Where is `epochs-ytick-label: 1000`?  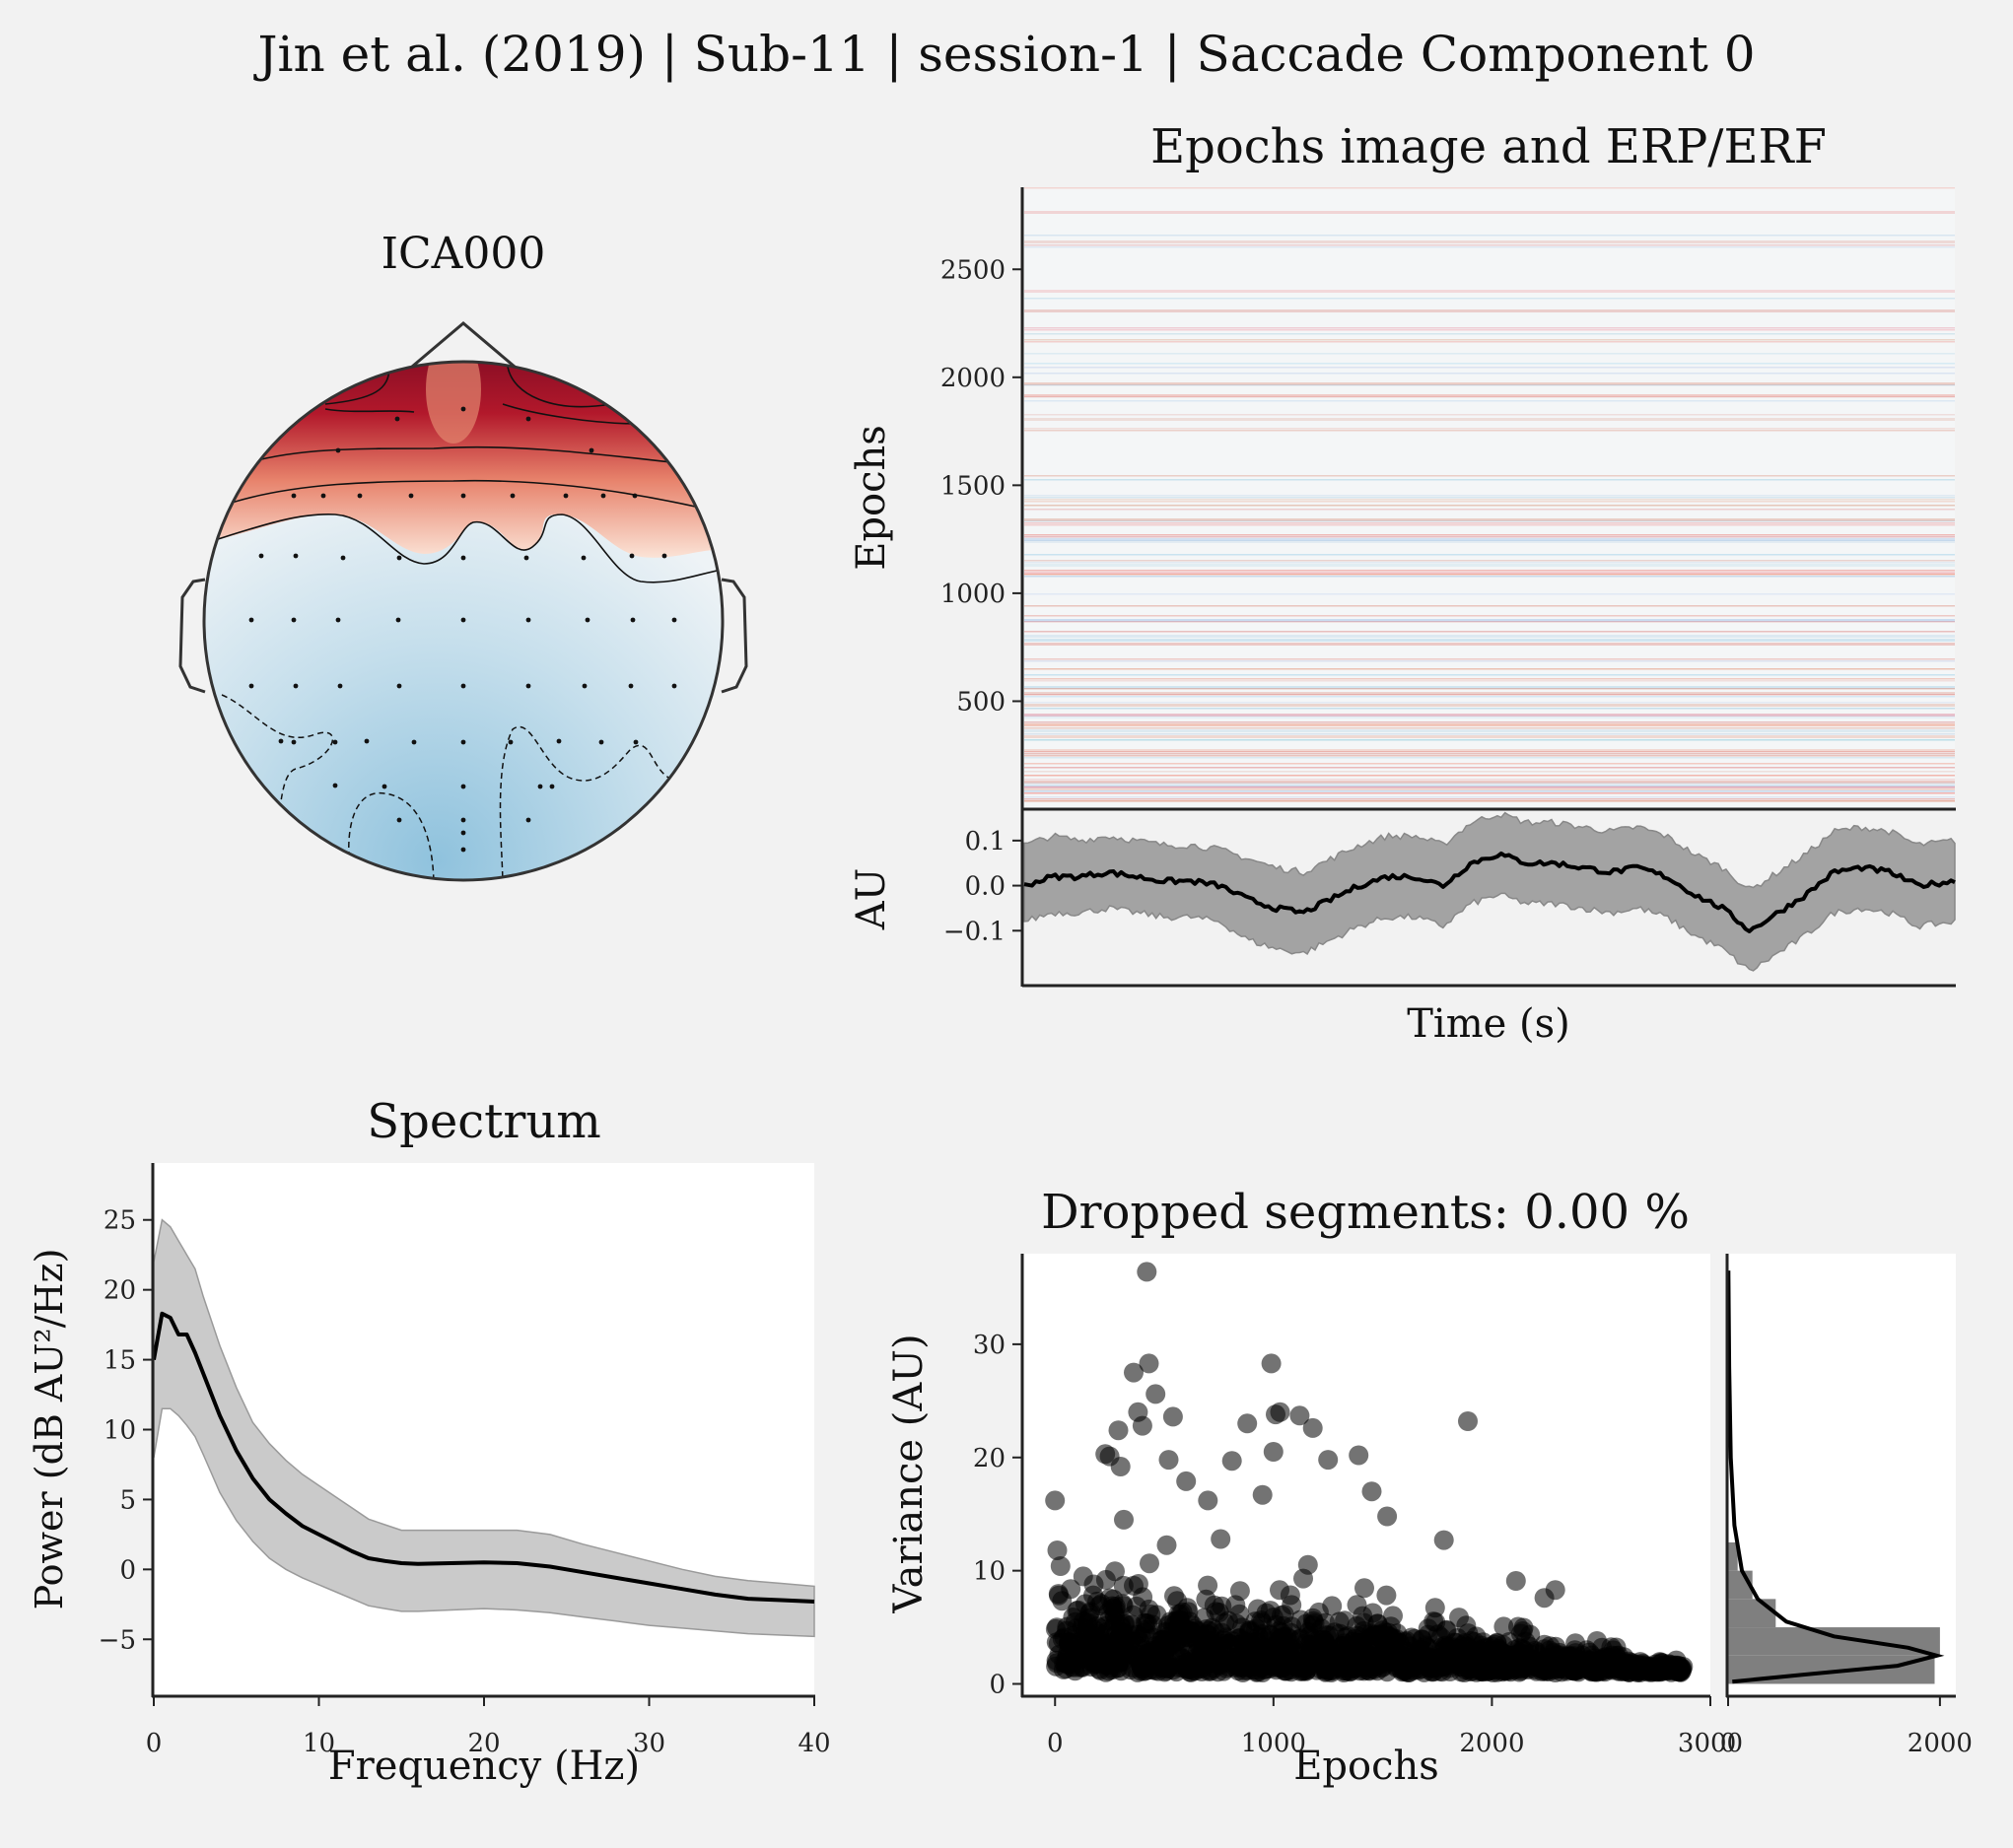
epochs-ytick-label: 1000 is located at coordinates (973, 594).